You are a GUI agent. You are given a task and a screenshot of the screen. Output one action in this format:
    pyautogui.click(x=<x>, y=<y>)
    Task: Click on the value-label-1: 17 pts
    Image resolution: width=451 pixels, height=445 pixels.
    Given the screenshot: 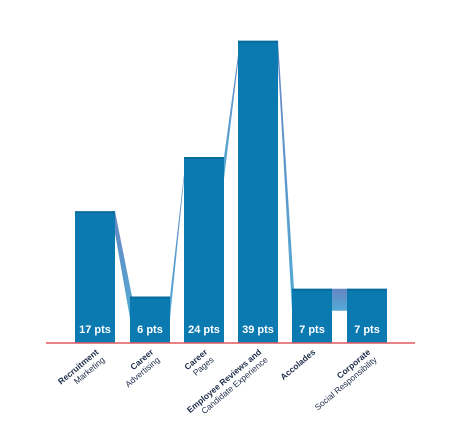 What is the action you would take?
    pyautogui.click(x=95, y=330)
    